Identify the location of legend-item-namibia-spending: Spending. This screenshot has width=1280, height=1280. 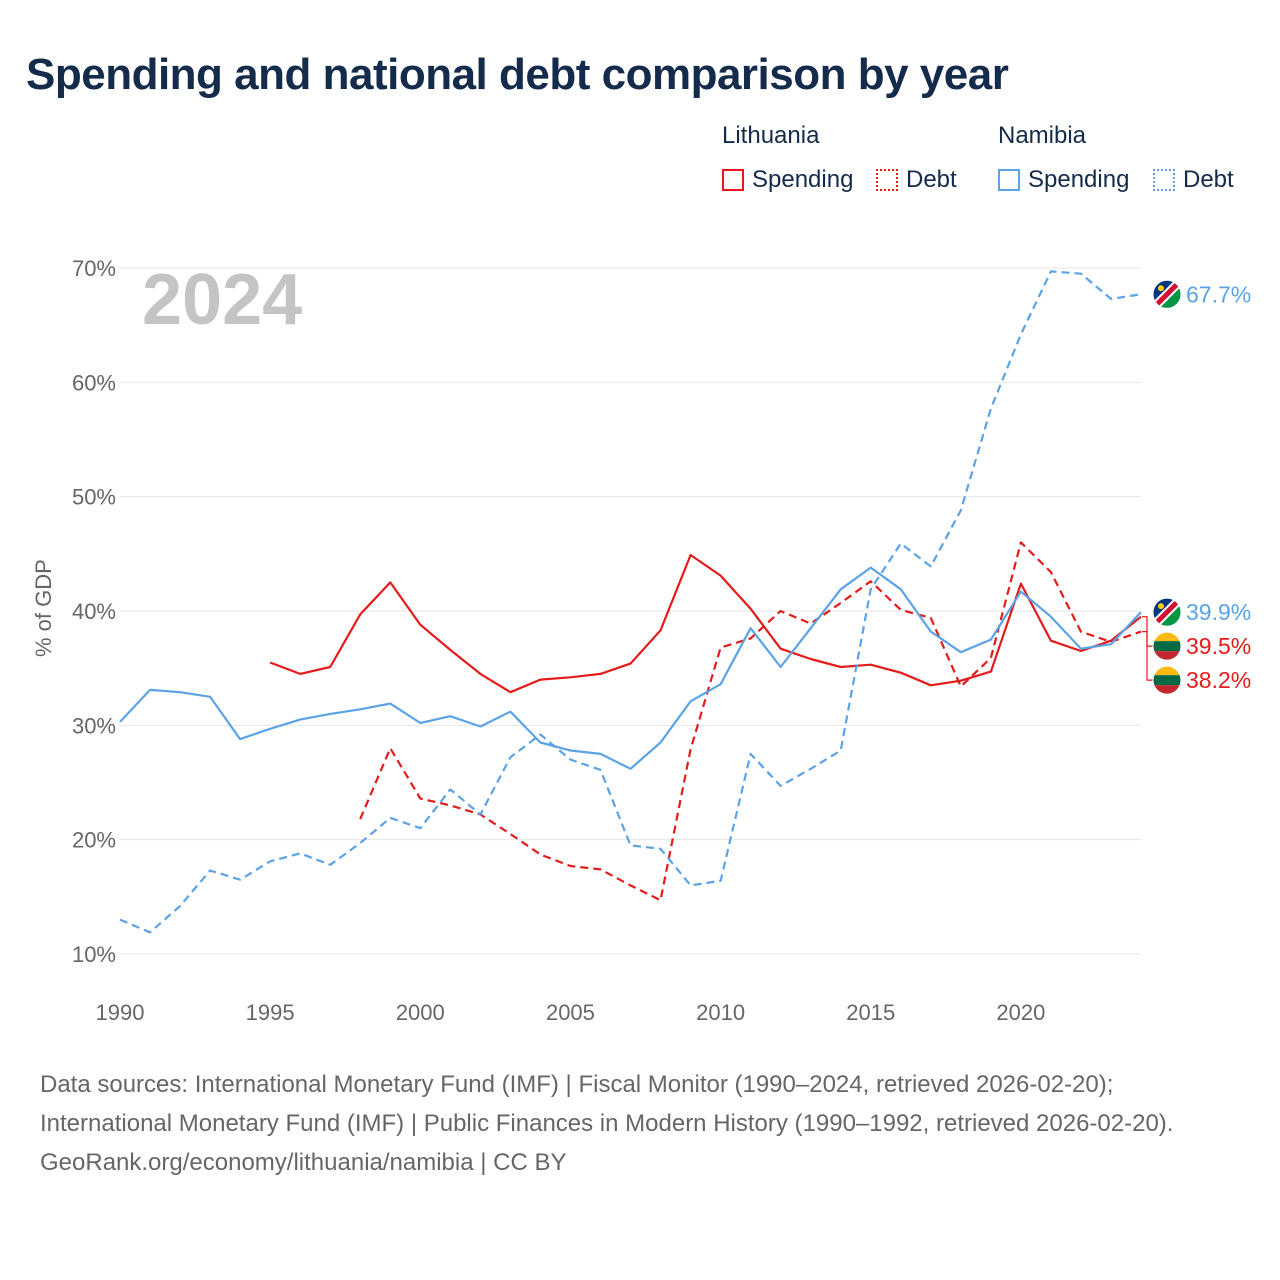
(1063, 180).